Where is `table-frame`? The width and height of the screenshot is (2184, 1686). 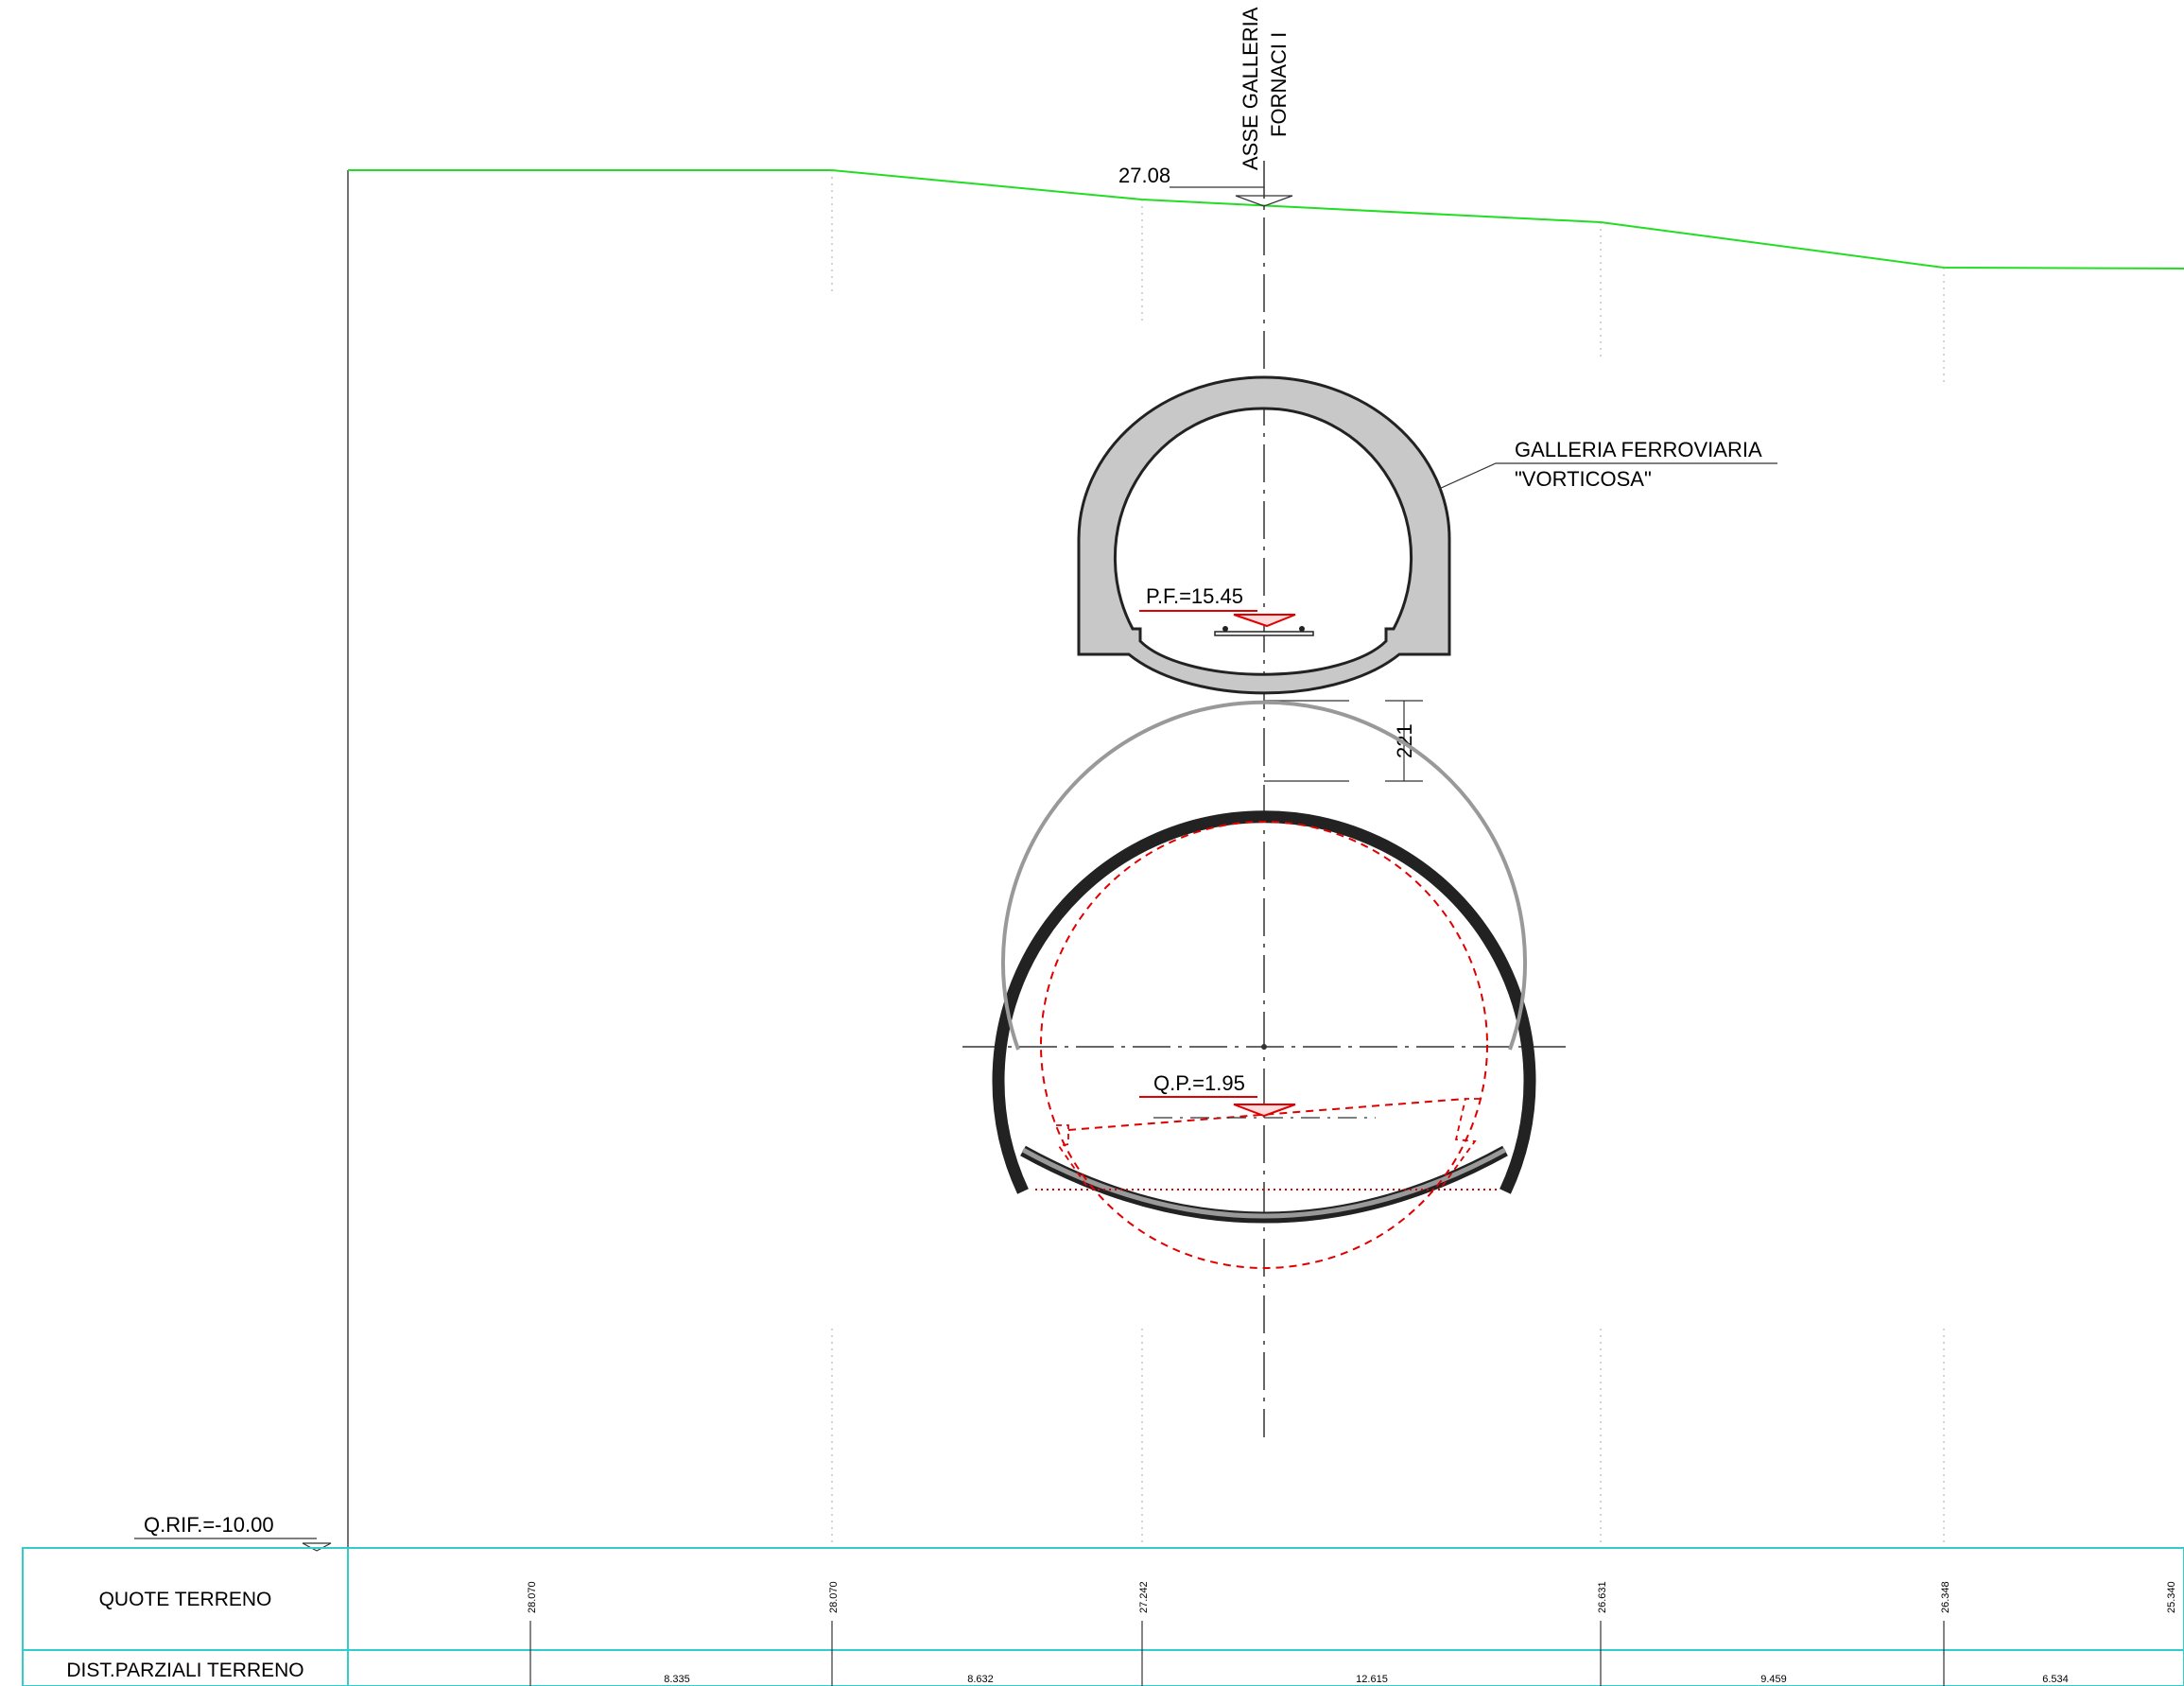 table-frame is located at coordinates (1103, 1616).